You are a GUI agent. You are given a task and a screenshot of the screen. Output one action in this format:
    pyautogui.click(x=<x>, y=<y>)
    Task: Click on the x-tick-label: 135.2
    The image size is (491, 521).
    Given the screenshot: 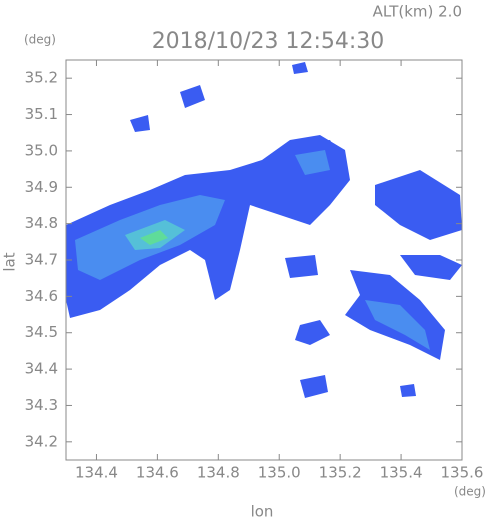 What is the action you would take?
    pyautogui.click(x=340, y=473)
    